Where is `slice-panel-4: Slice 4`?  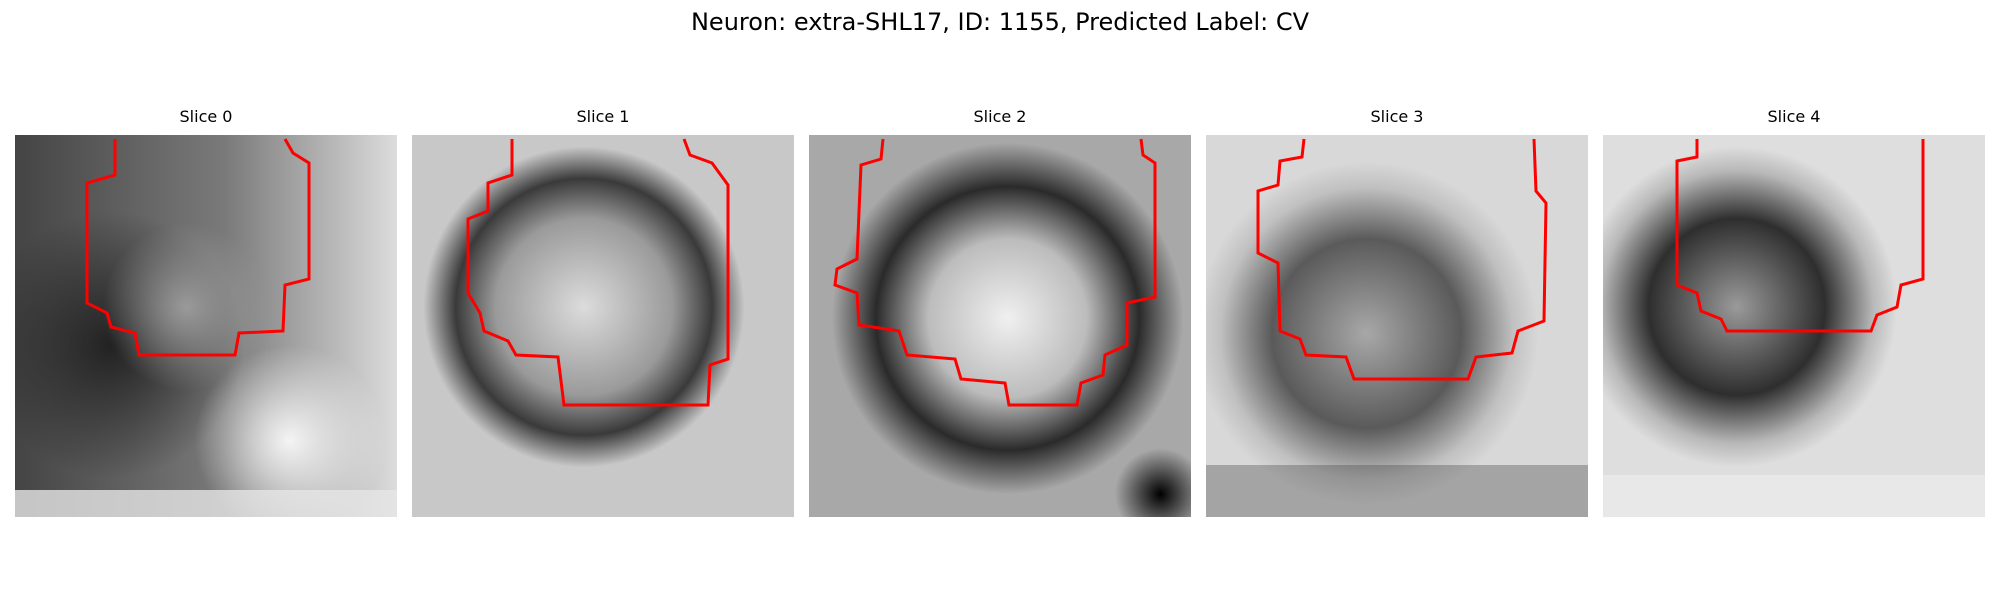 slice-panel-4: Slice 4 is located at coordinates (1794, 312).